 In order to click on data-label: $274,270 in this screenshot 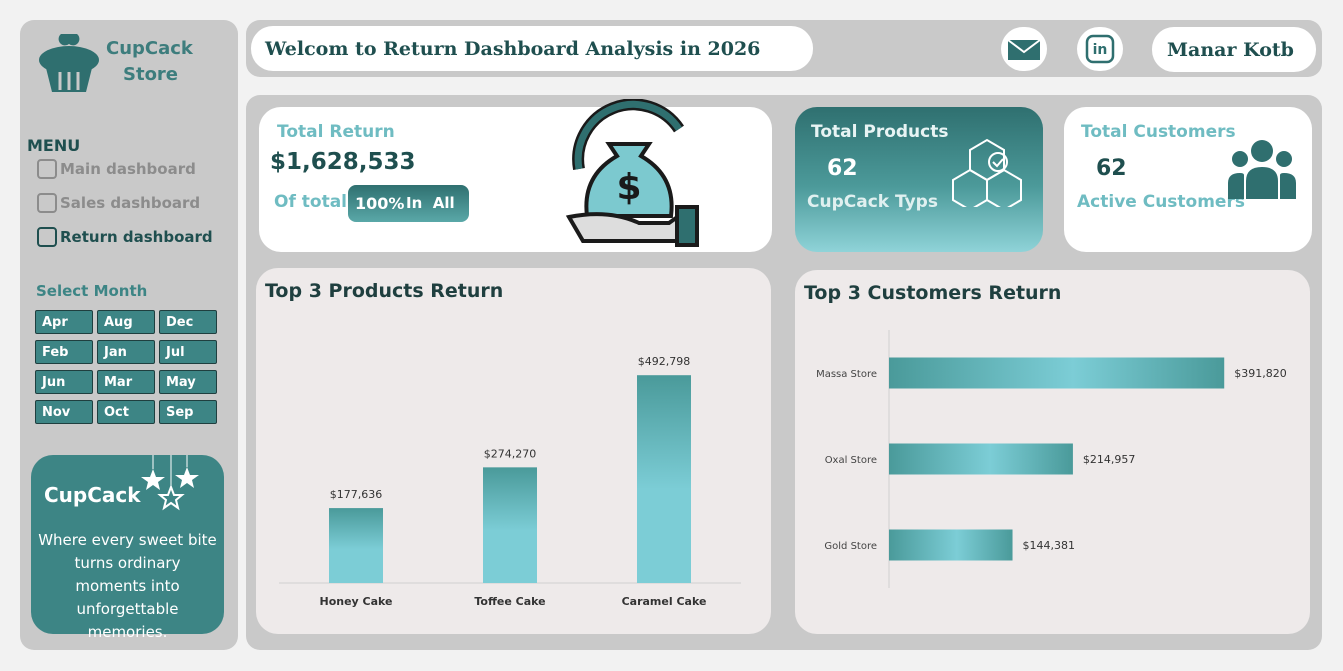, I will do `click(510, 453)`.